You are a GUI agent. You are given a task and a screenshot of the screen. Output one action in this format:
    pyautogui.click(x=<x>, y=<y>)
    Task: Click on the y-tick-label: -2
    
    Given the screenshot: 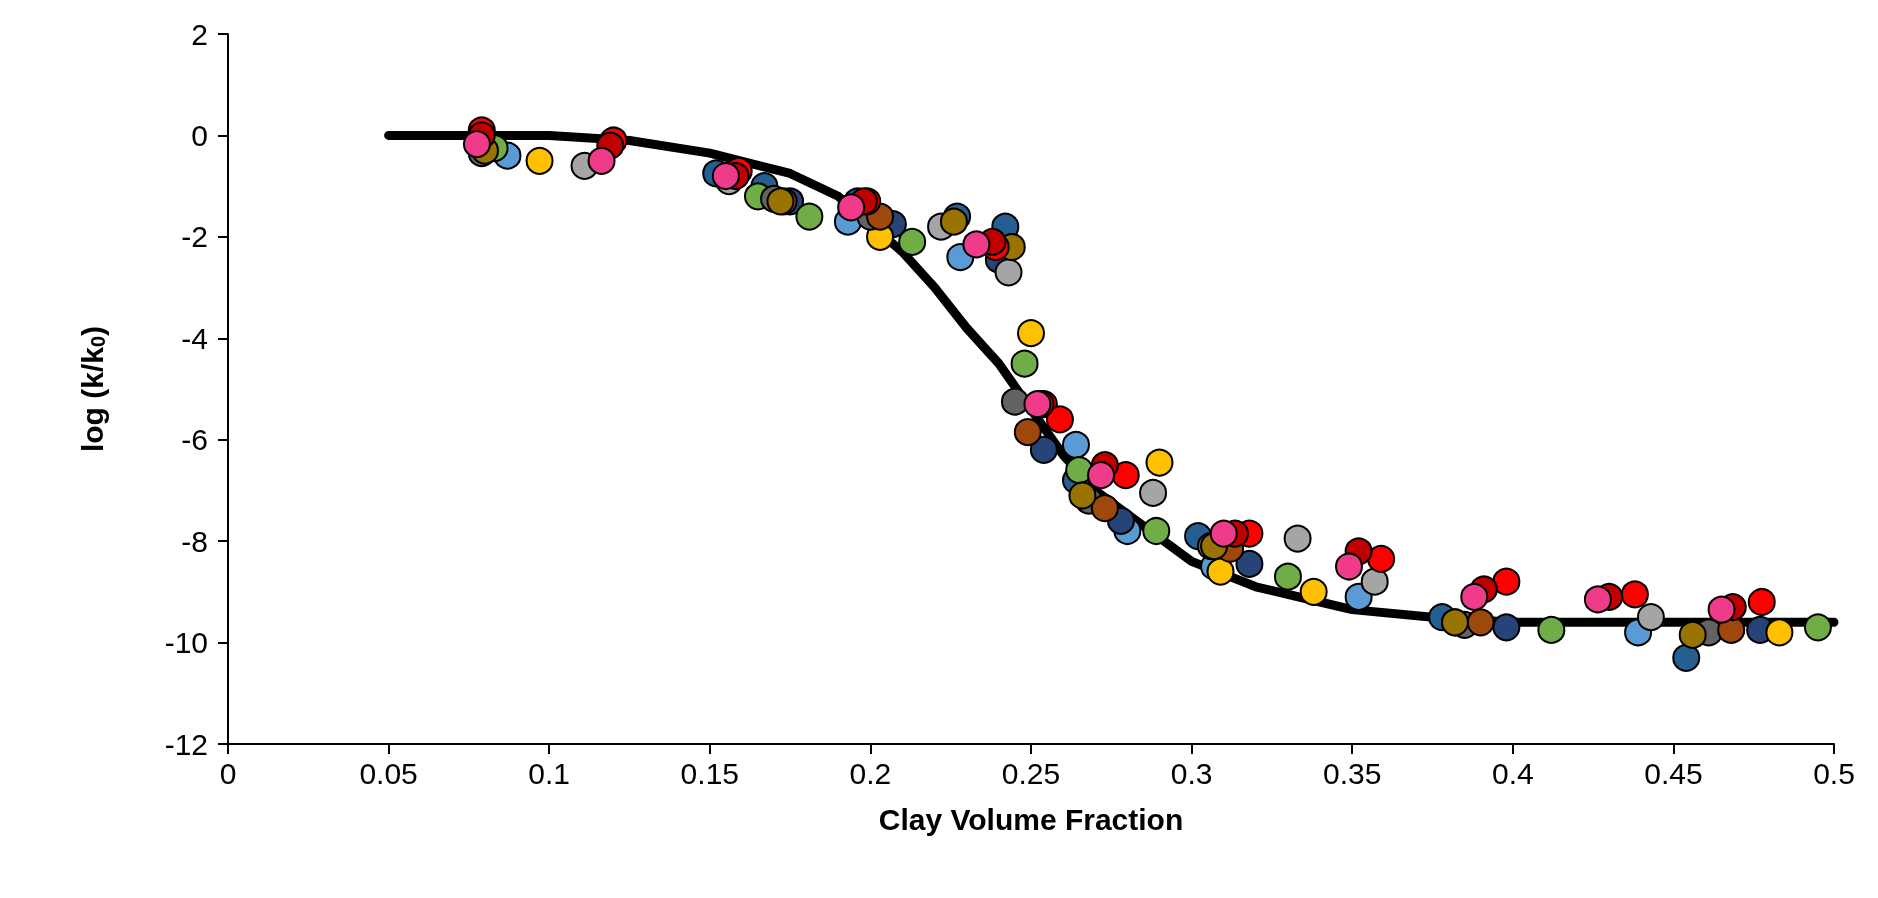 What is the action you would take?
    pyautogui.click(x=194, y=237)
    